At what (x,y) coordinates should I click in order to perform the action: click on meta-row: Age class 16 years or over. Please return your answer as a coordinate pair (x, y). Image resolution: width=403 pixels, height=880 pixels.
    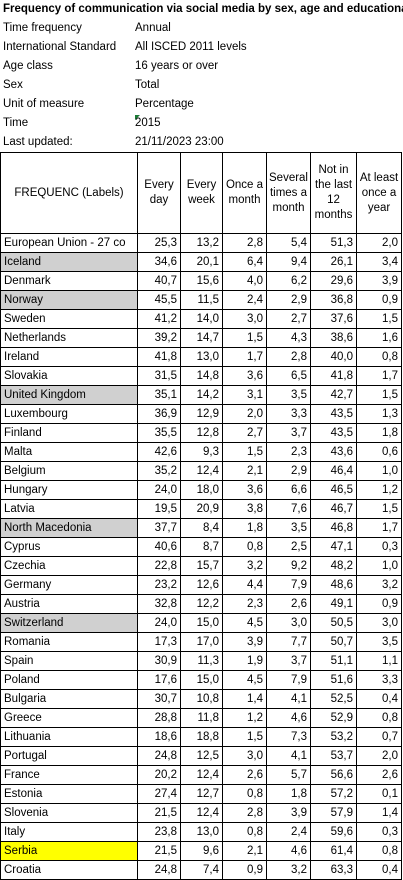
    Looking at the image, I should click on (201, 66).